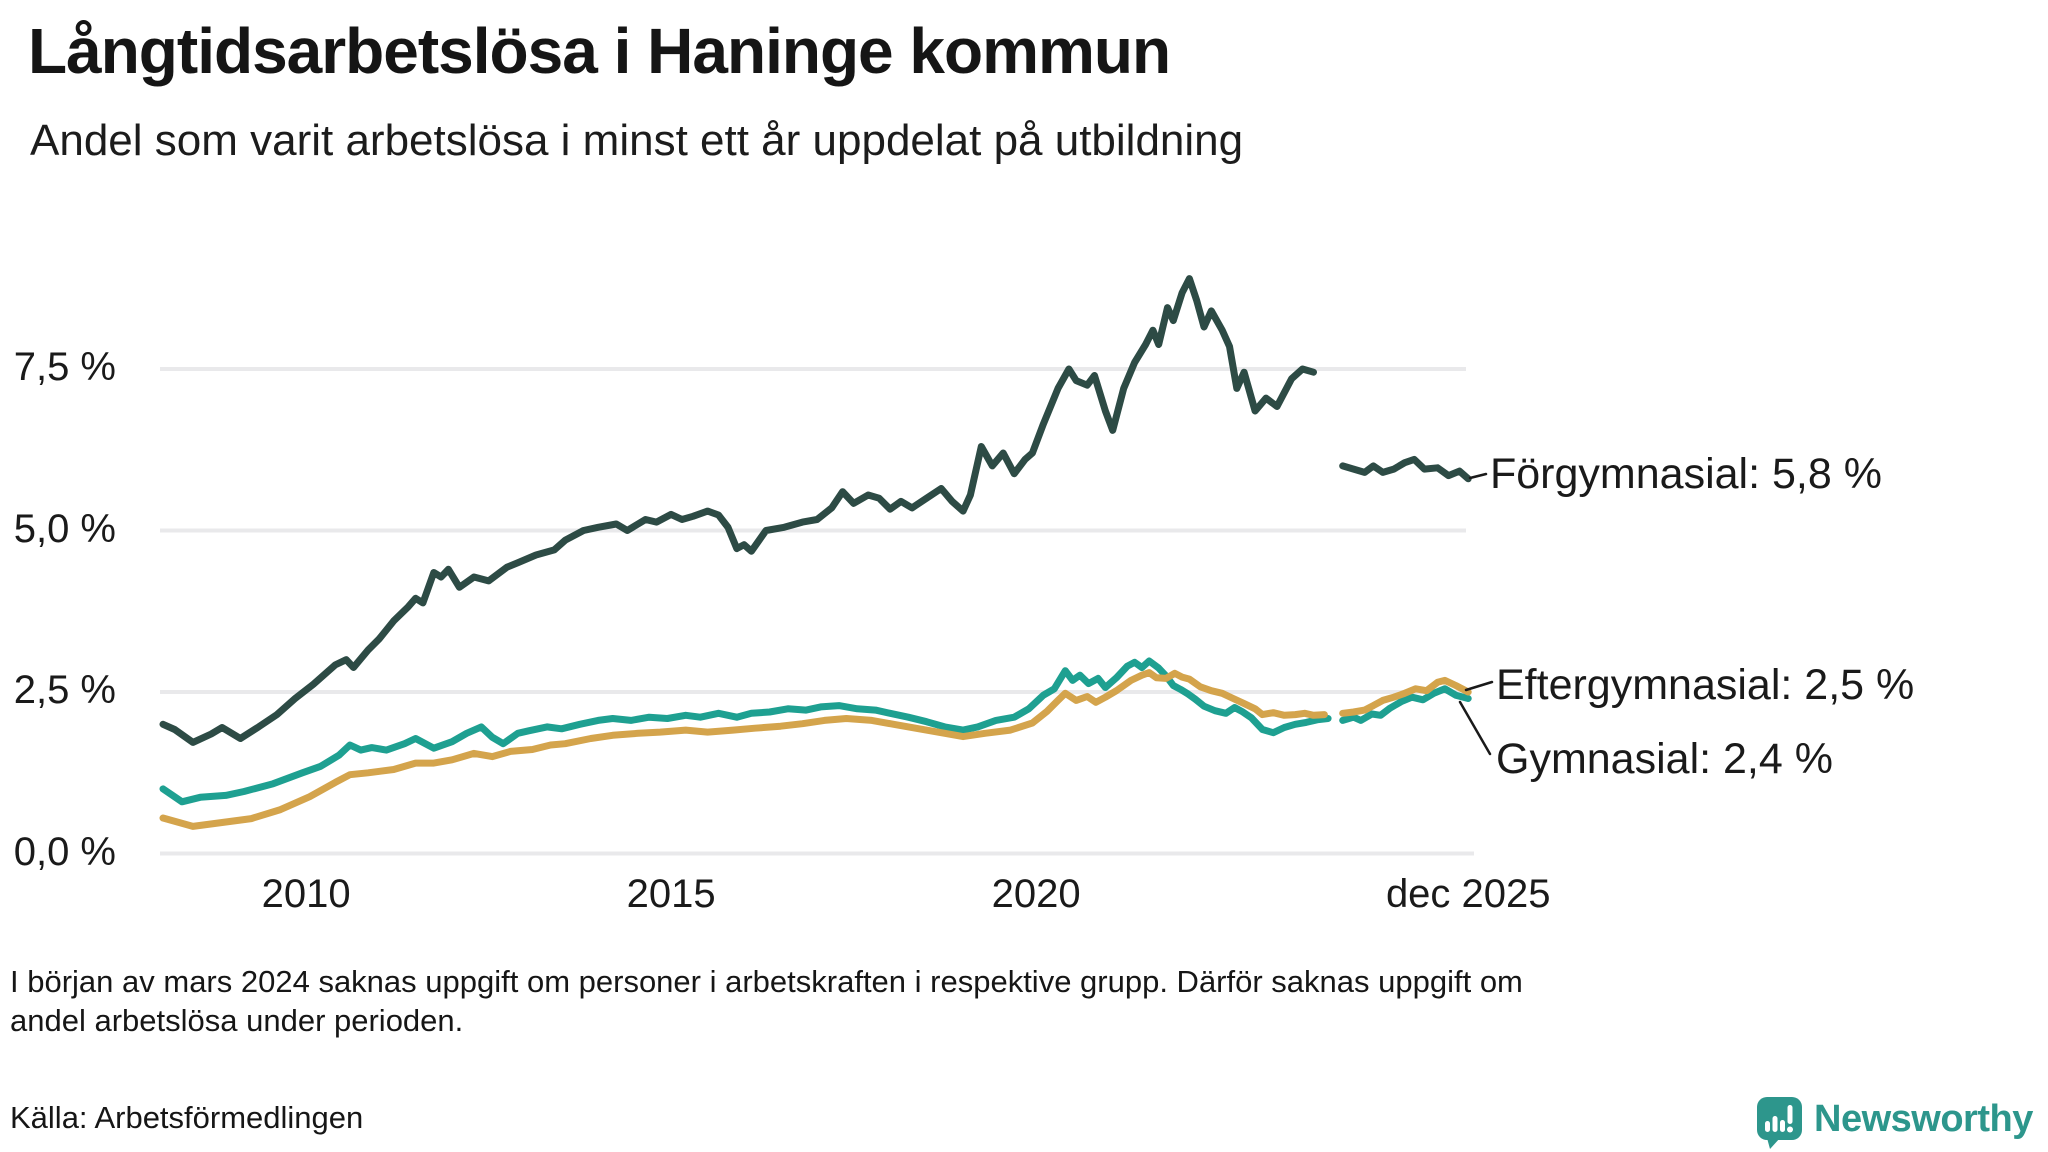  What do you see at coordinates (237, 1020) in the screenshot?
I see `footnote-line-2: andel arbetslösa under perioden.` at bounding box center [237, 1020].